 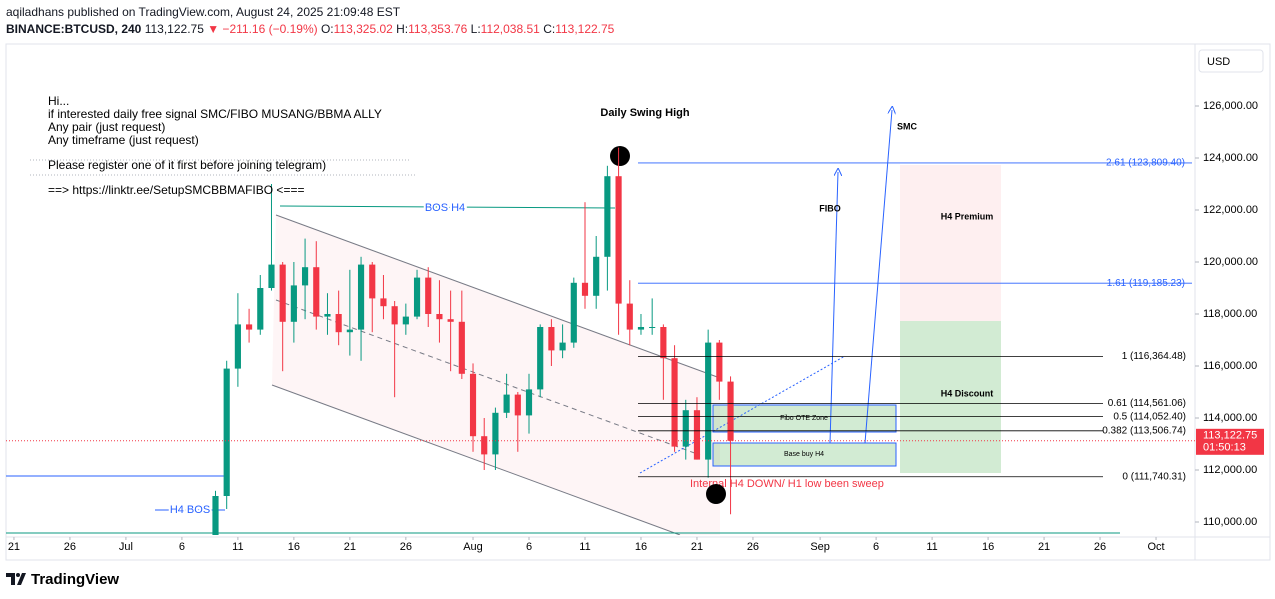 What do you see at coordinates (1149, 416) in the screenshot?
I see `fib-label: 0.5 (114,052.40)` at bounding box center [1149, 416].